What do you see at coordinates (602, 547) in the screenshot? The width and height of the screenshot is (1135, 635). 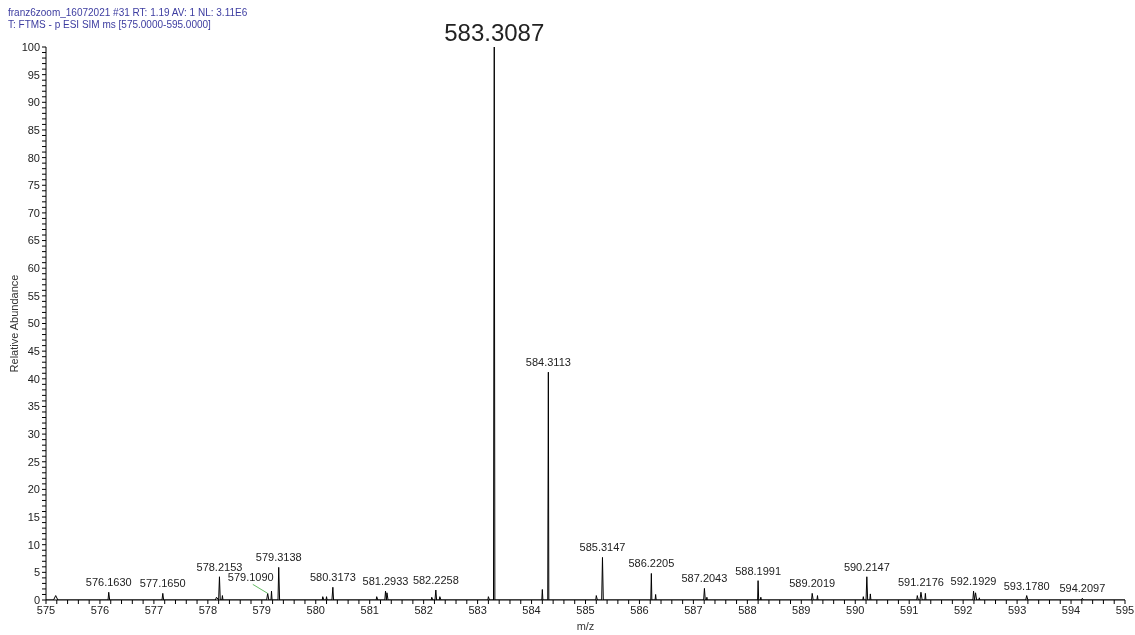 I see `annotation: 585.3147` at bounding box center [602, 547].